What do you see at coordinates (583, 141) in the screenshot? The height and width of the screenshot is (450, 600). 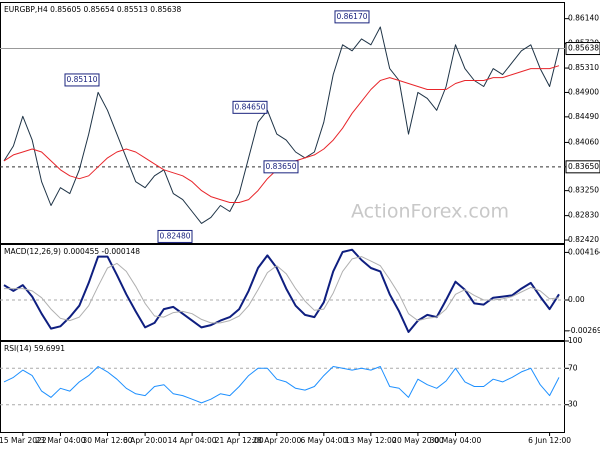 I see `y-tick-label: 0.84060` at bounding box center [583, 141].